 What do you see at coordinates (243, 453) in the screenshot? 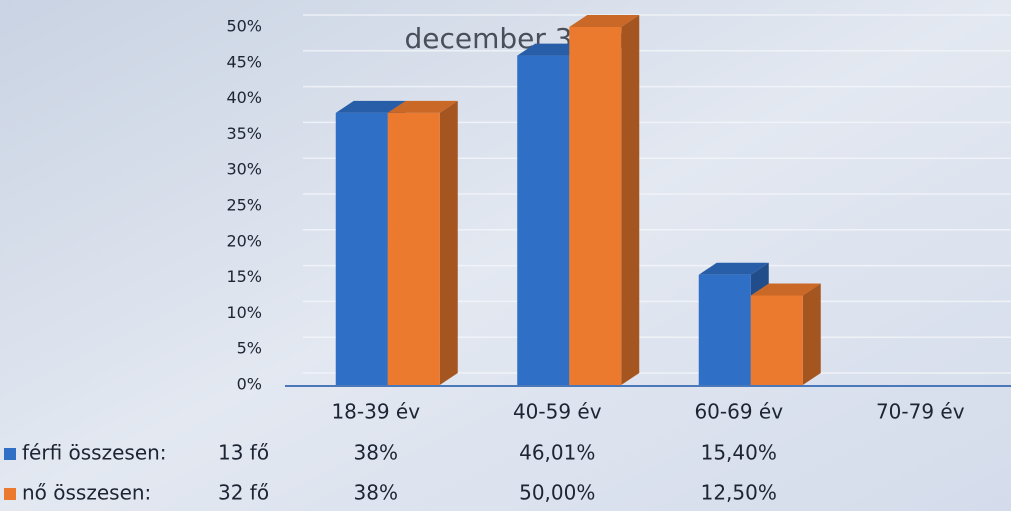
I see `legend-total: 13 fő` at bounding box center [243, 453].